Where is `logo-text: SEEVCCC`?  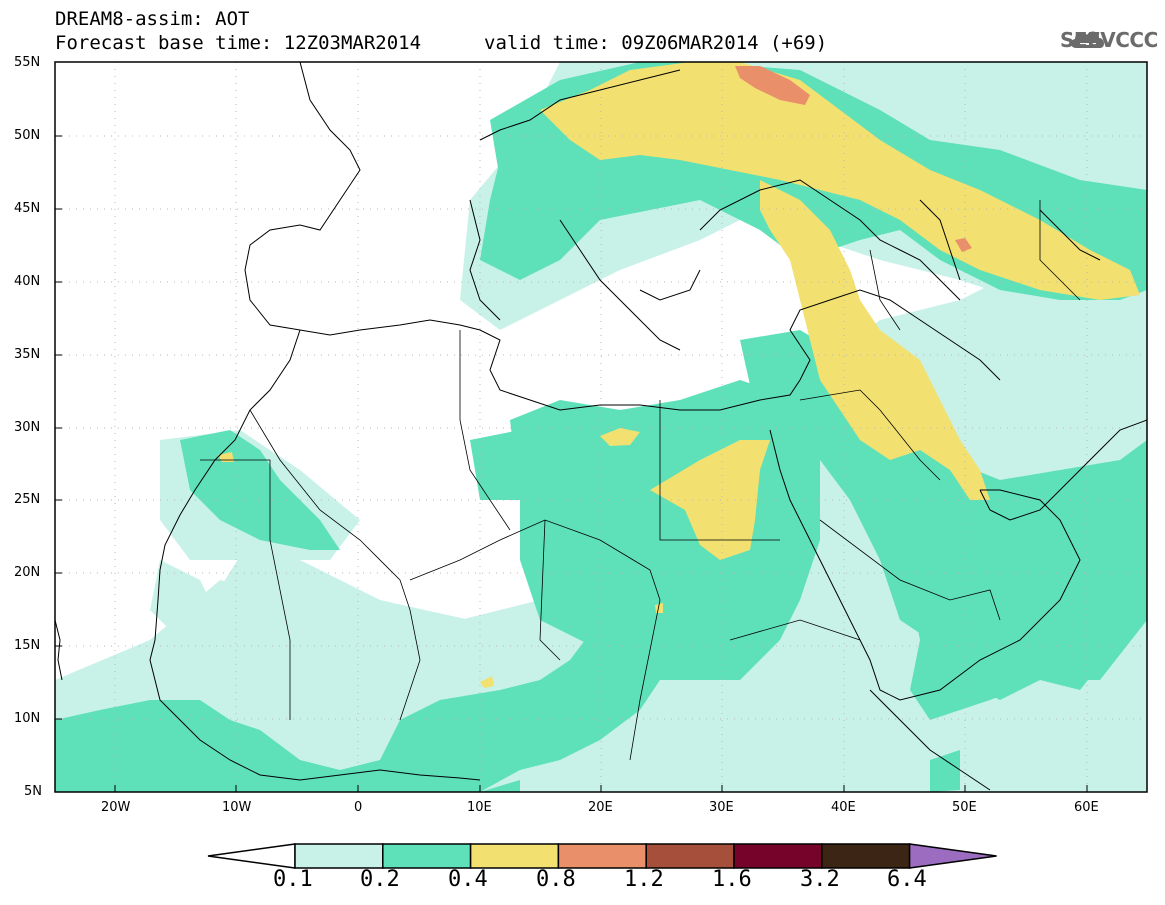 logo-text: SEEVCCC is located at coordinates (1109, 40).